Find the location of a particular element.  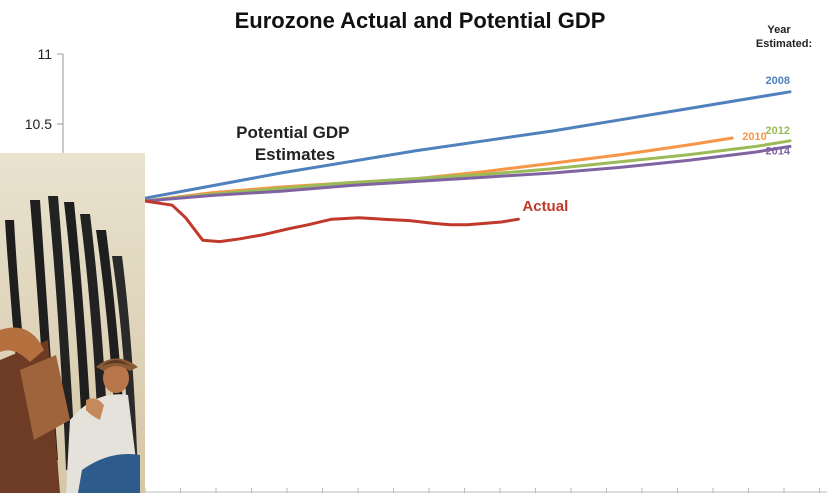

painting-image is located at coordinates (72, 323).